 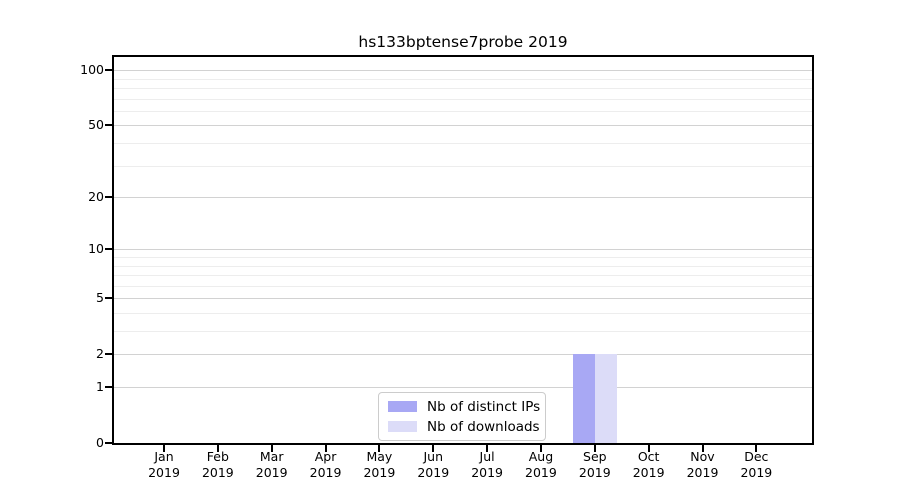 What do you see at coordinates (100, 387) in the screenshot?
I see `y-tick-label: 1` at bounding box center [100, 387].